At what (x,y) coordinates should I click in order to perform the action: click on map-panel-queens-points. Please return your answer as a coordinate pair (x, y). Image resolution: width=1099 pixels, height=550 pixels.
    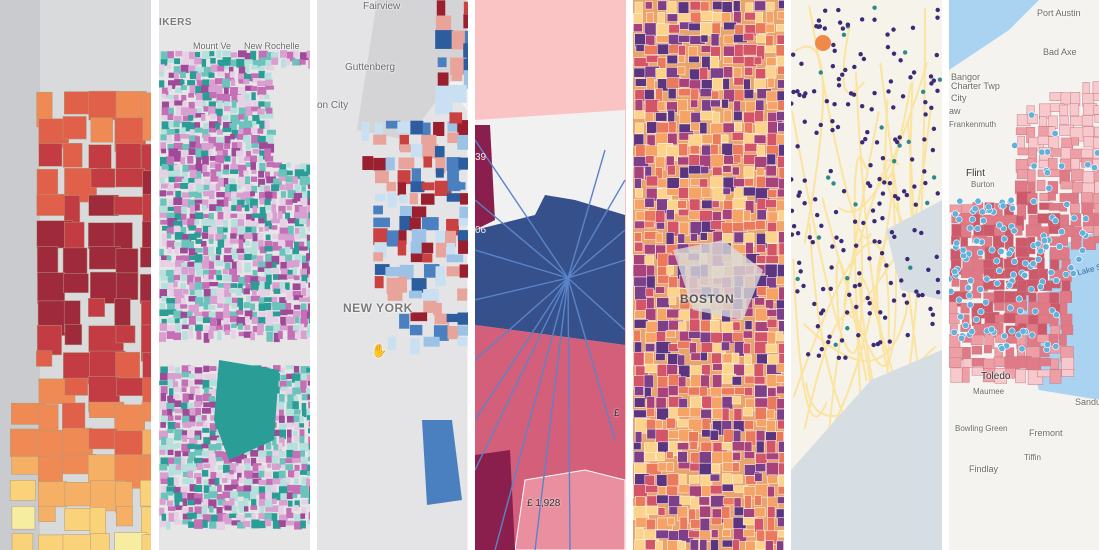
    Looking at the image, I should click on (866, 275).